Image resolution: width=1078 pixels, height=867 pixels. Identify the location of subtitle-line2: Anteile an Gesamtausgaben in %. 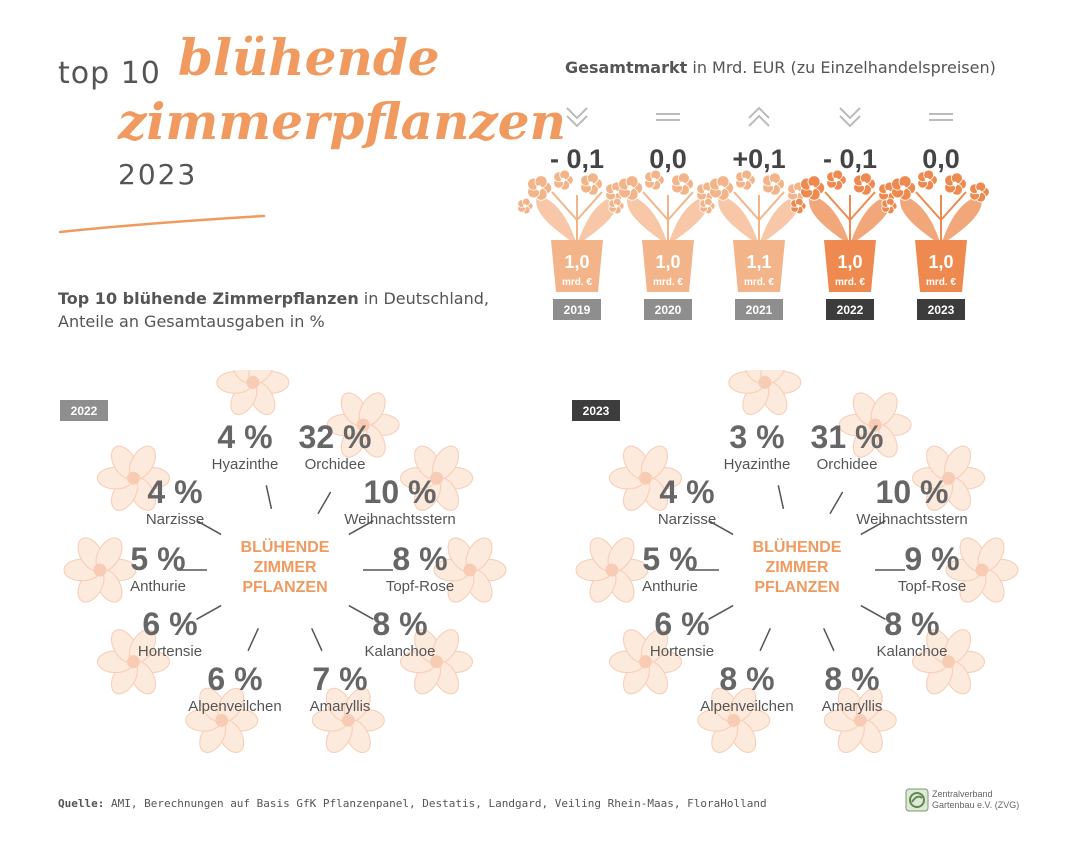
(191, 321).